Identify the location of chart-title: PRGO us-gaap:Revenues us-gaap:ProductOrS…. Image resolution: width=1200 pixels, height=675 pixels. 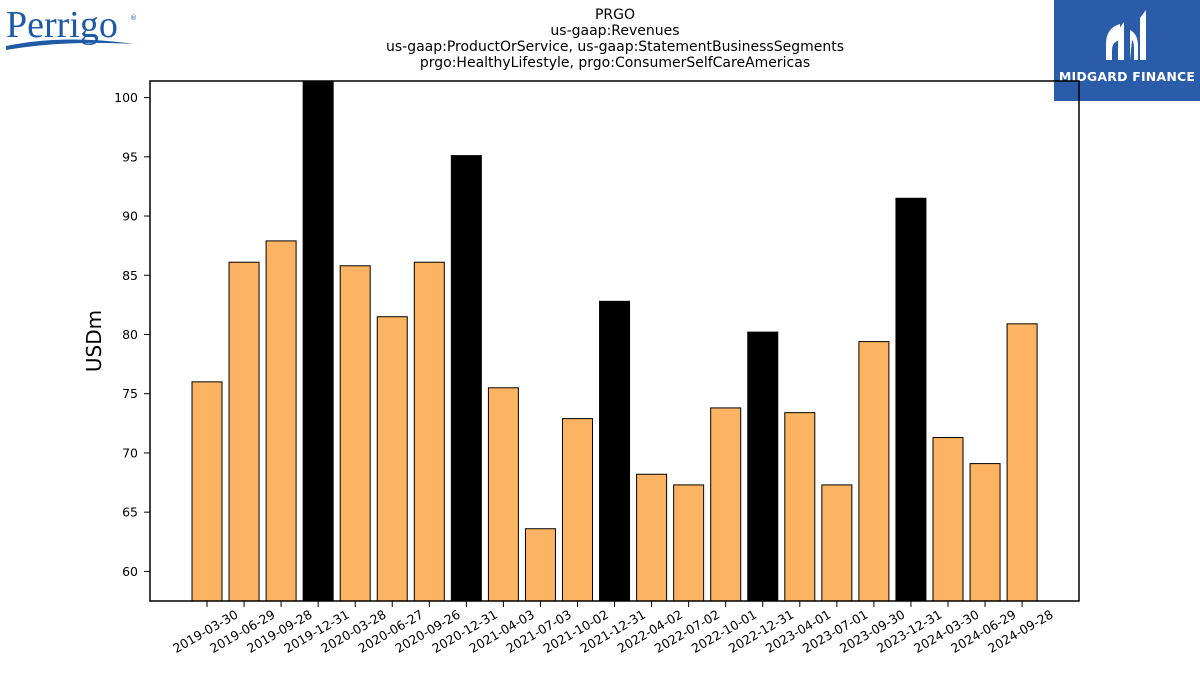
(615, 39).